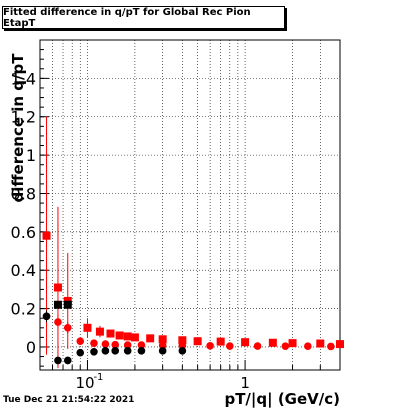  What do you see at coordinates (31, 155) in the screenshot?
I see `y-tick-label: 1` at bounding box center [31, 155].